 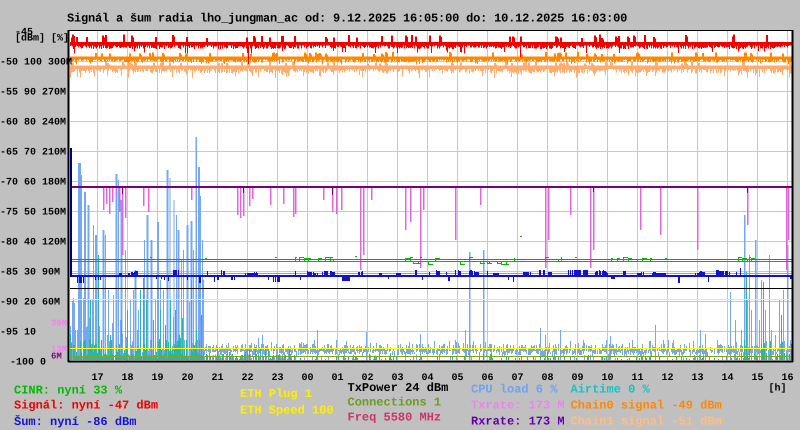 What do you see at coordinates (427, 378) in the screenshot?
I see `svg-text: 04` at bounding box center [427, 378].